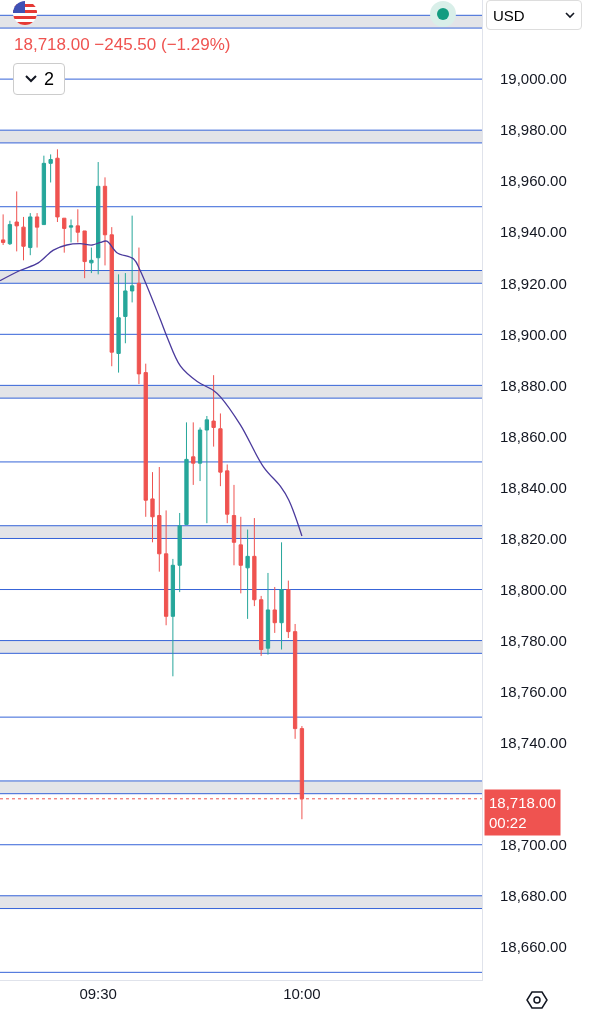 This screenshot has height=1030, width=591. I want to click on text: 00:22, so click(508, 822).